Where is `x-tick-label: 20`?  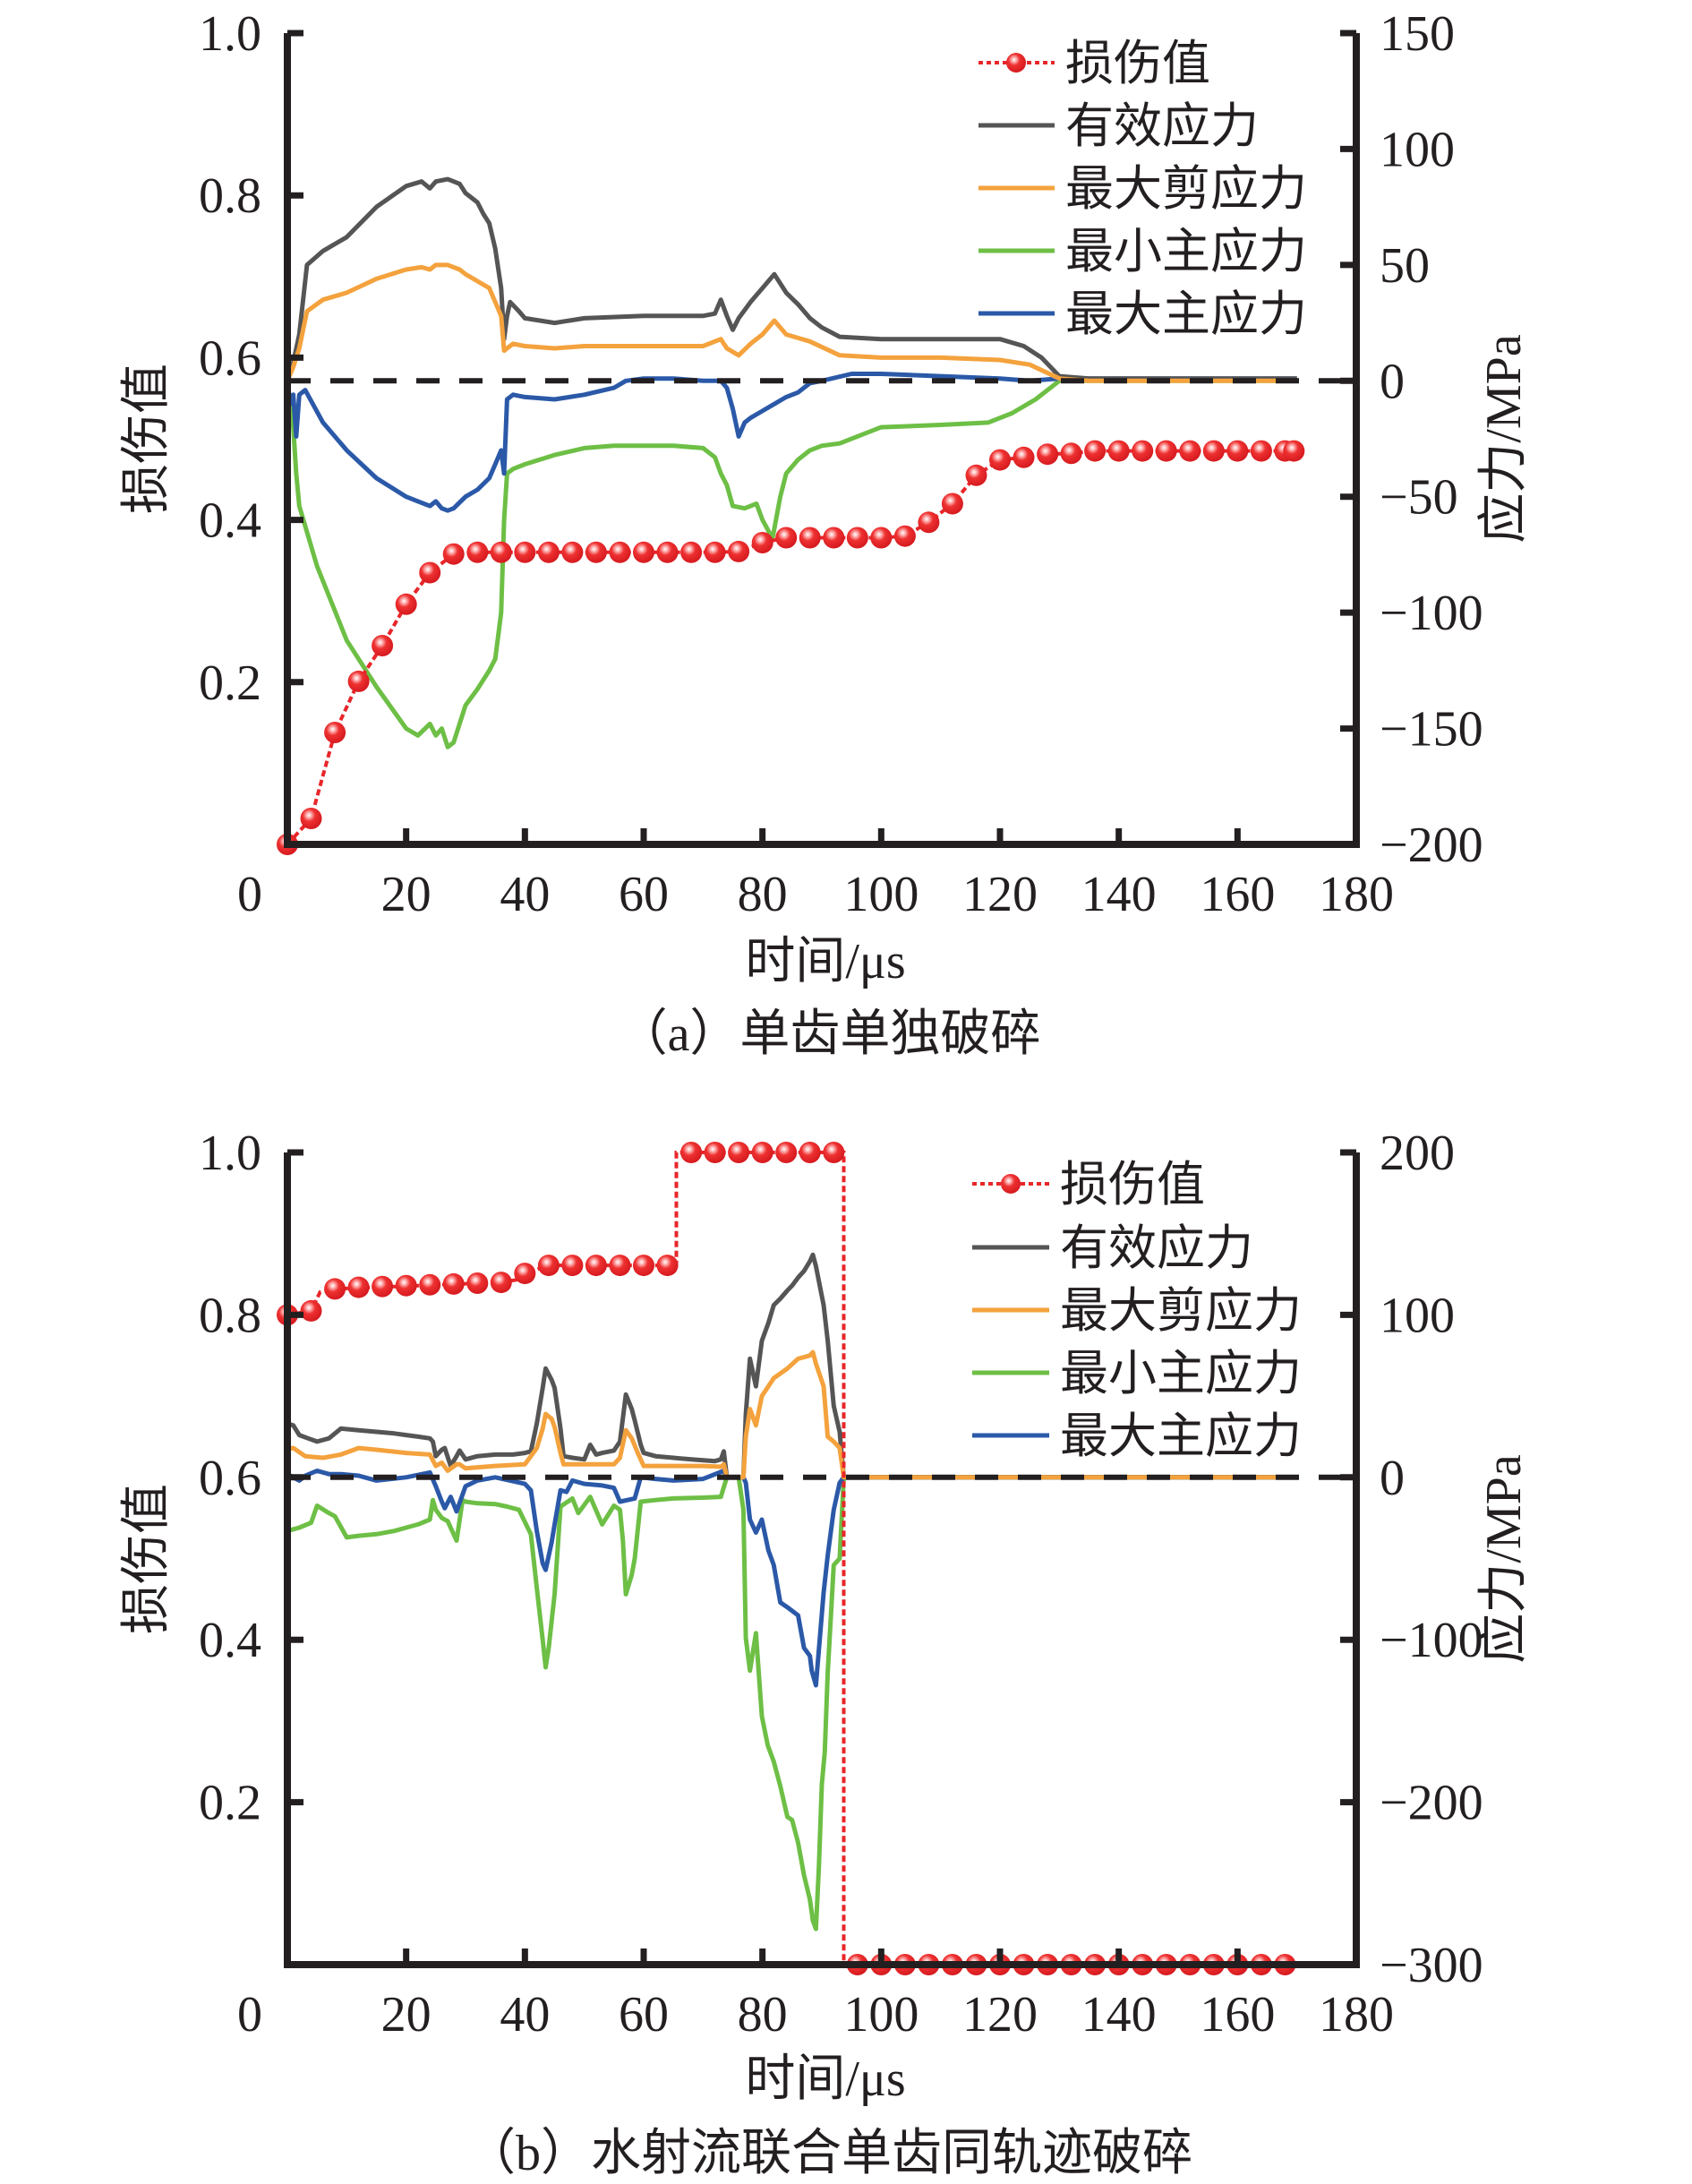 x-tick-label: 20 is located at coordinates (406, 894).